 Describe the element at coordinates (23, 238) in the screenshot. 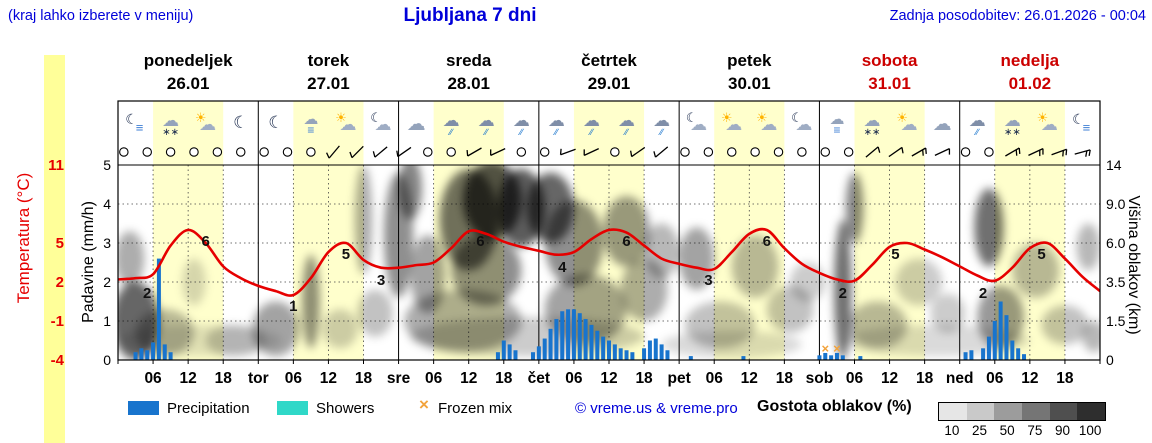

I see `temperature-axis-title: Temperatura (°C)` at that location.